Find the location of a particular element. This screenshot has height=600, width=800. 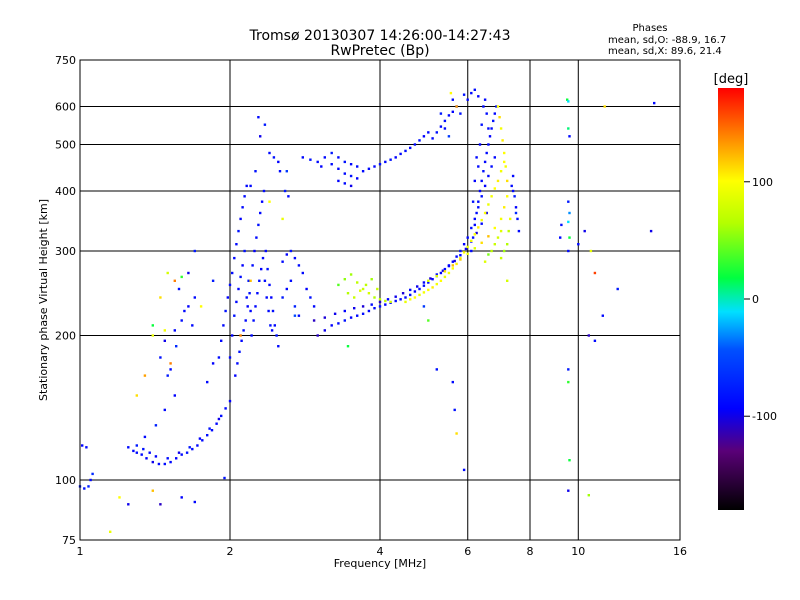

stats-x: mean, sd,X: 89.6, 21.4 is located at coordinates (665, 51).